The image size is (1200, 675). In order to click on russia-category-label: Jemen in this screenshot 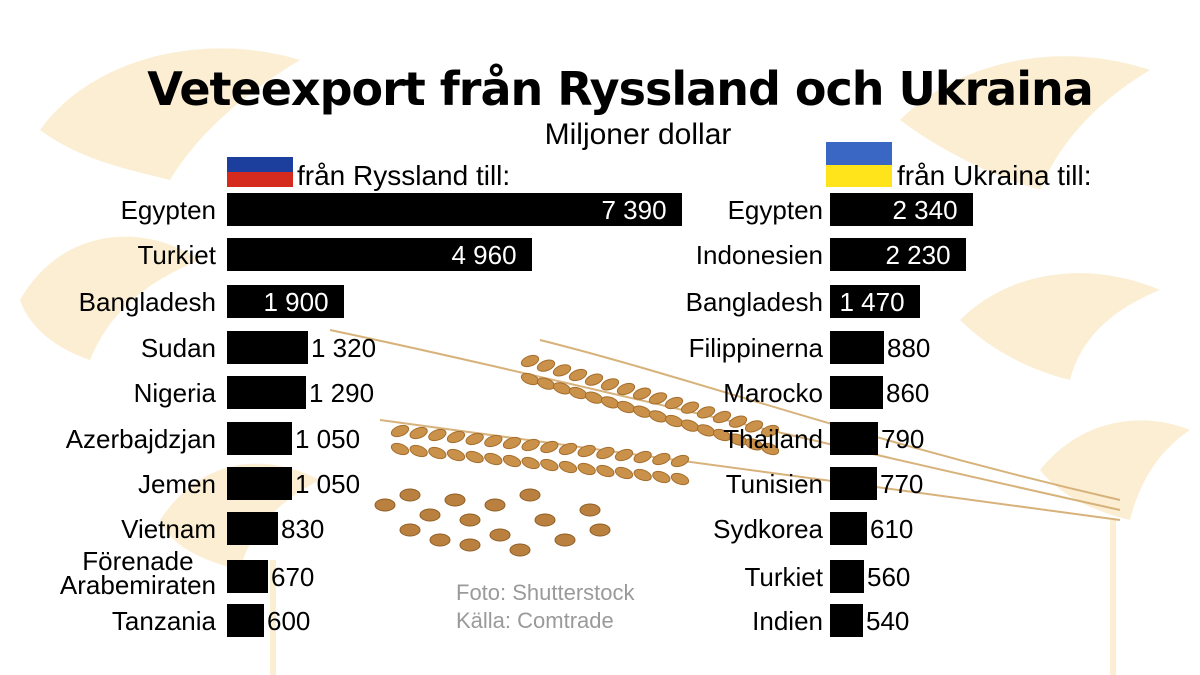, I will do `click(176, 484)`.